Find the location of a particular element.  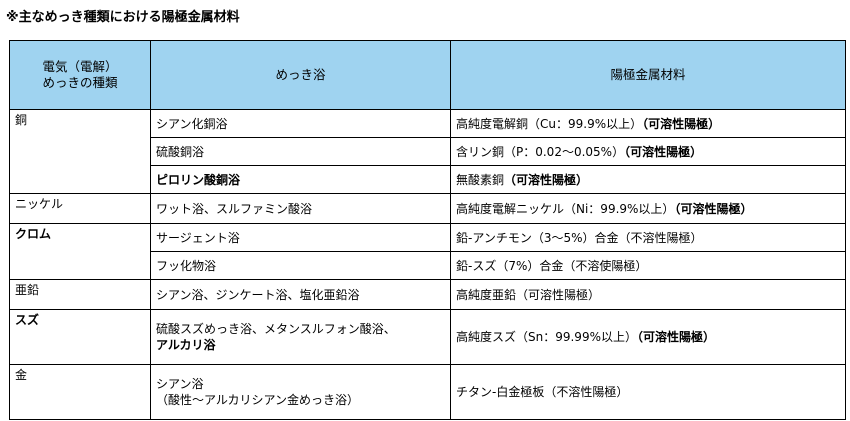

anode-cell: 高純度電解銅（Cu：99.9%以上）（可溶性陽極） is located at coordinates (648, 123).